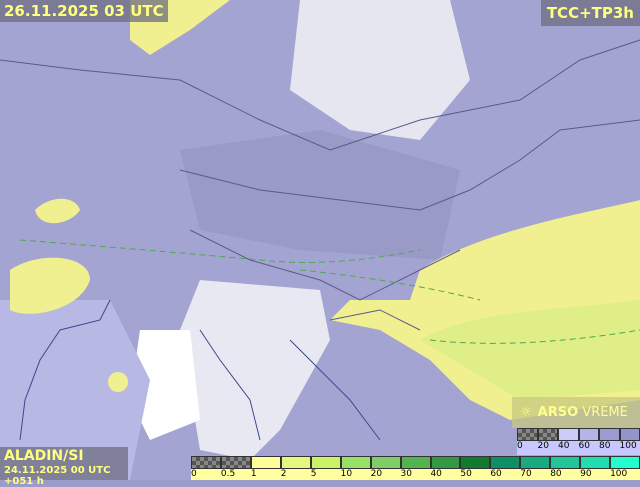 The image size is (640, 487). What do you see at coordinates (465, 474) in the screenshot?
I see `legend-tick: 50` at bounding box center [465, 474].